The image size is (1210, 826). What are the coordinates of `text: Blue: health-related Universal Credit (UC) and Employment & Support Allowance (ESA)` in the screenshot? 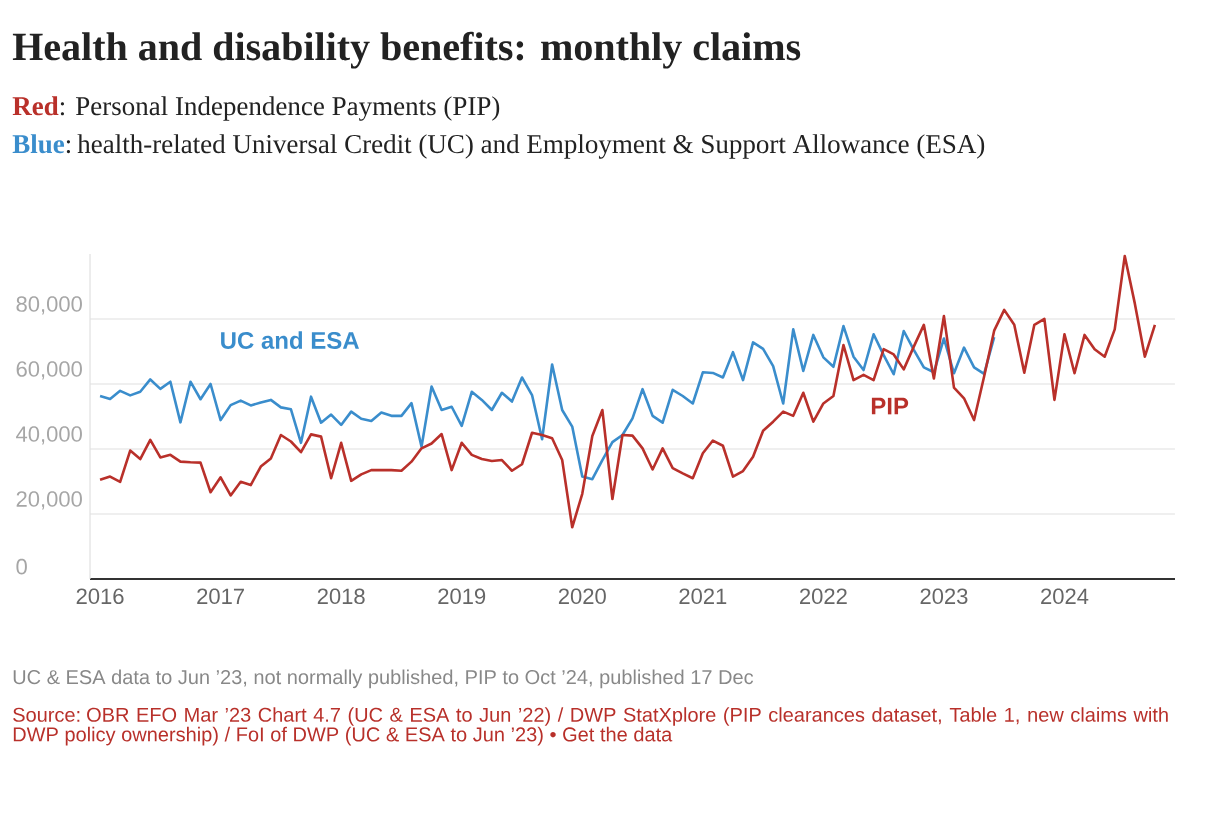 It's located at (498, 146).